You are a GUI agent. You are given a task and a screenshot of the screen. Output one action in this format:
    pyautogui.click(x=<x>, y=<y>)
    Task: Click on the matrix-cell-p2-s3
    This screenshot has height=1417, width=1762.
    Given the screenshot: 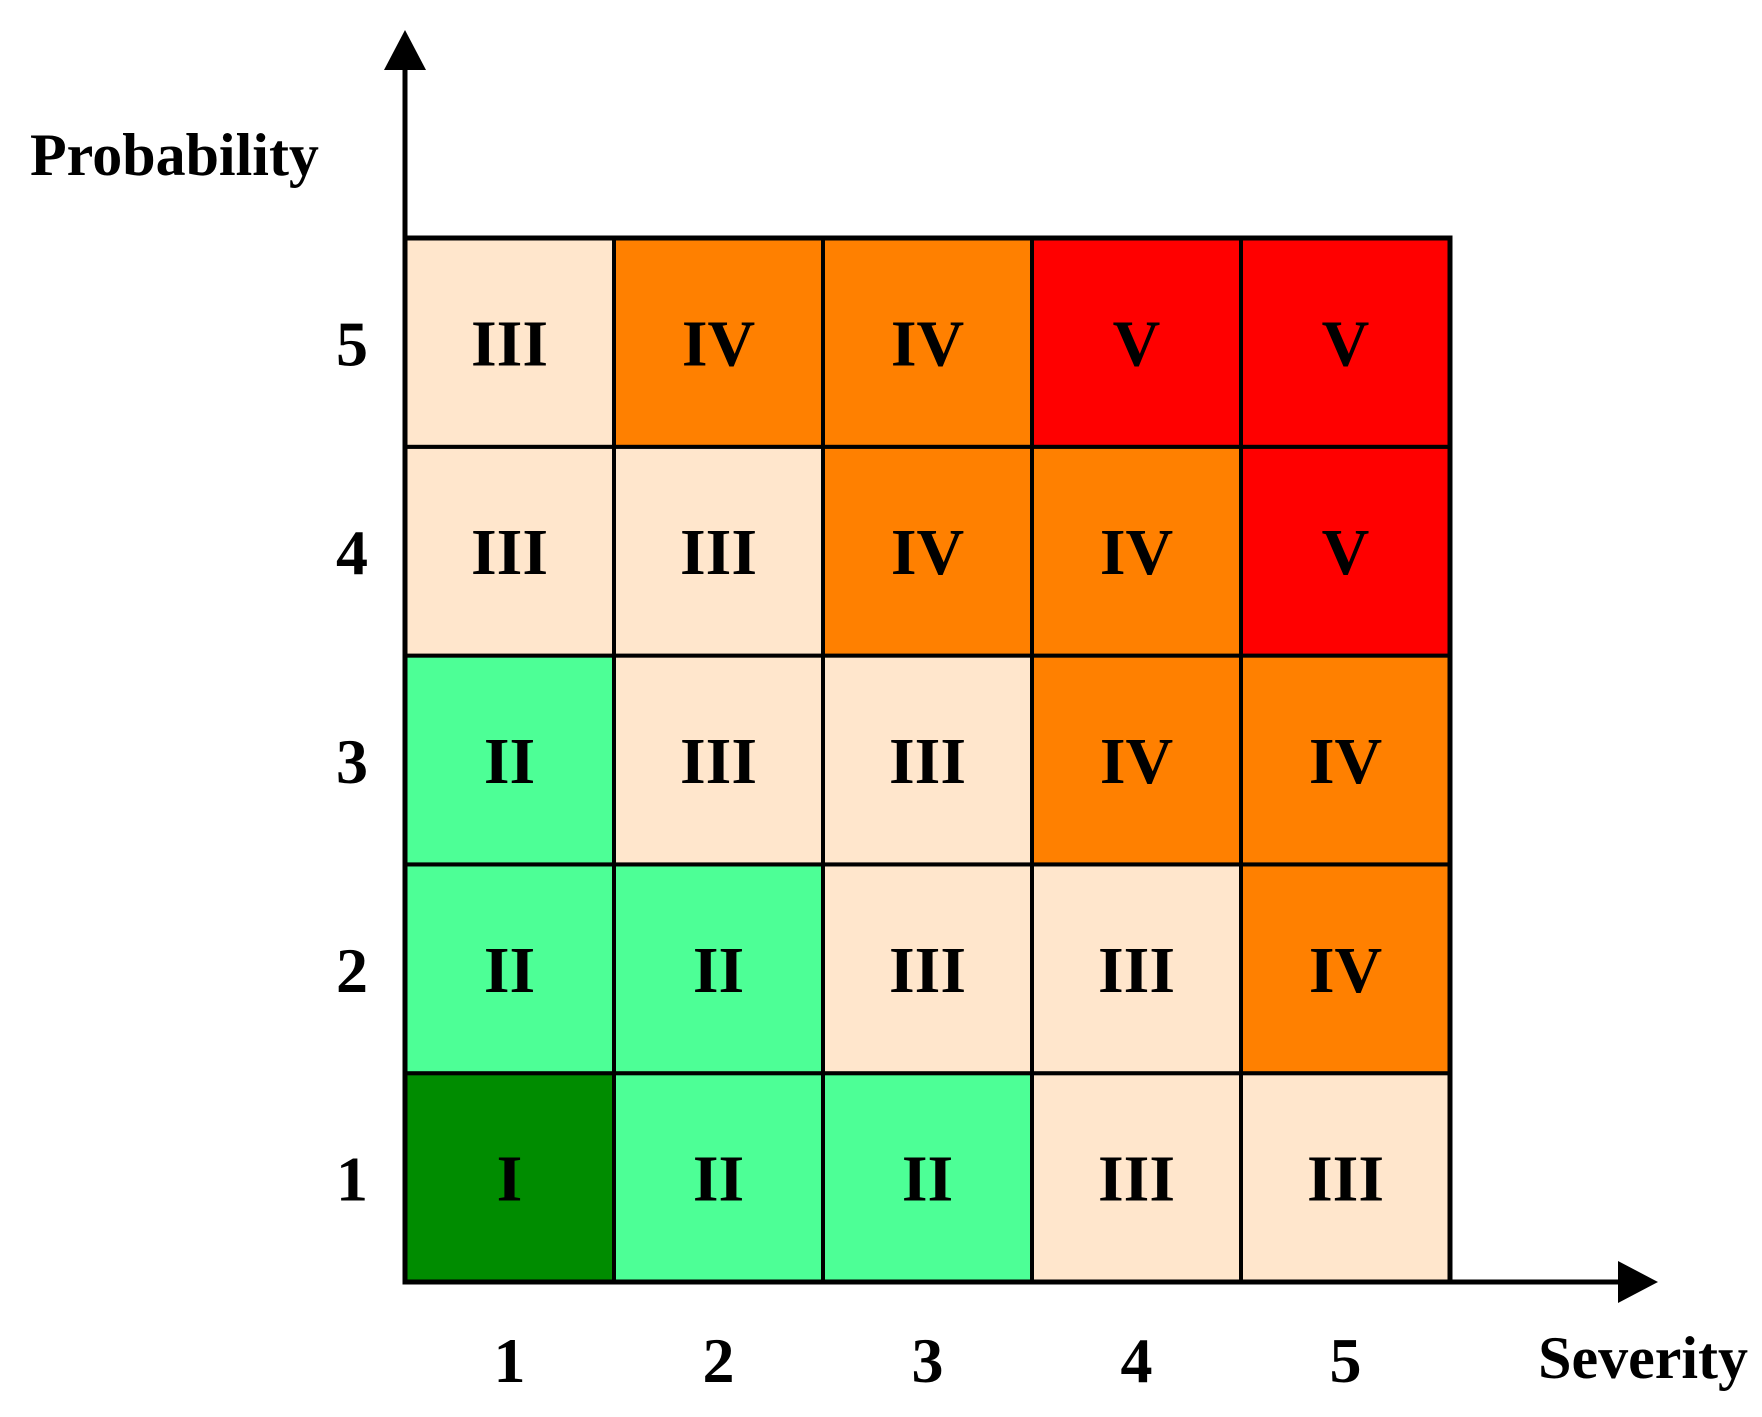 What is the action you would take?
    pyautogui.click(x=927, y=969)
    